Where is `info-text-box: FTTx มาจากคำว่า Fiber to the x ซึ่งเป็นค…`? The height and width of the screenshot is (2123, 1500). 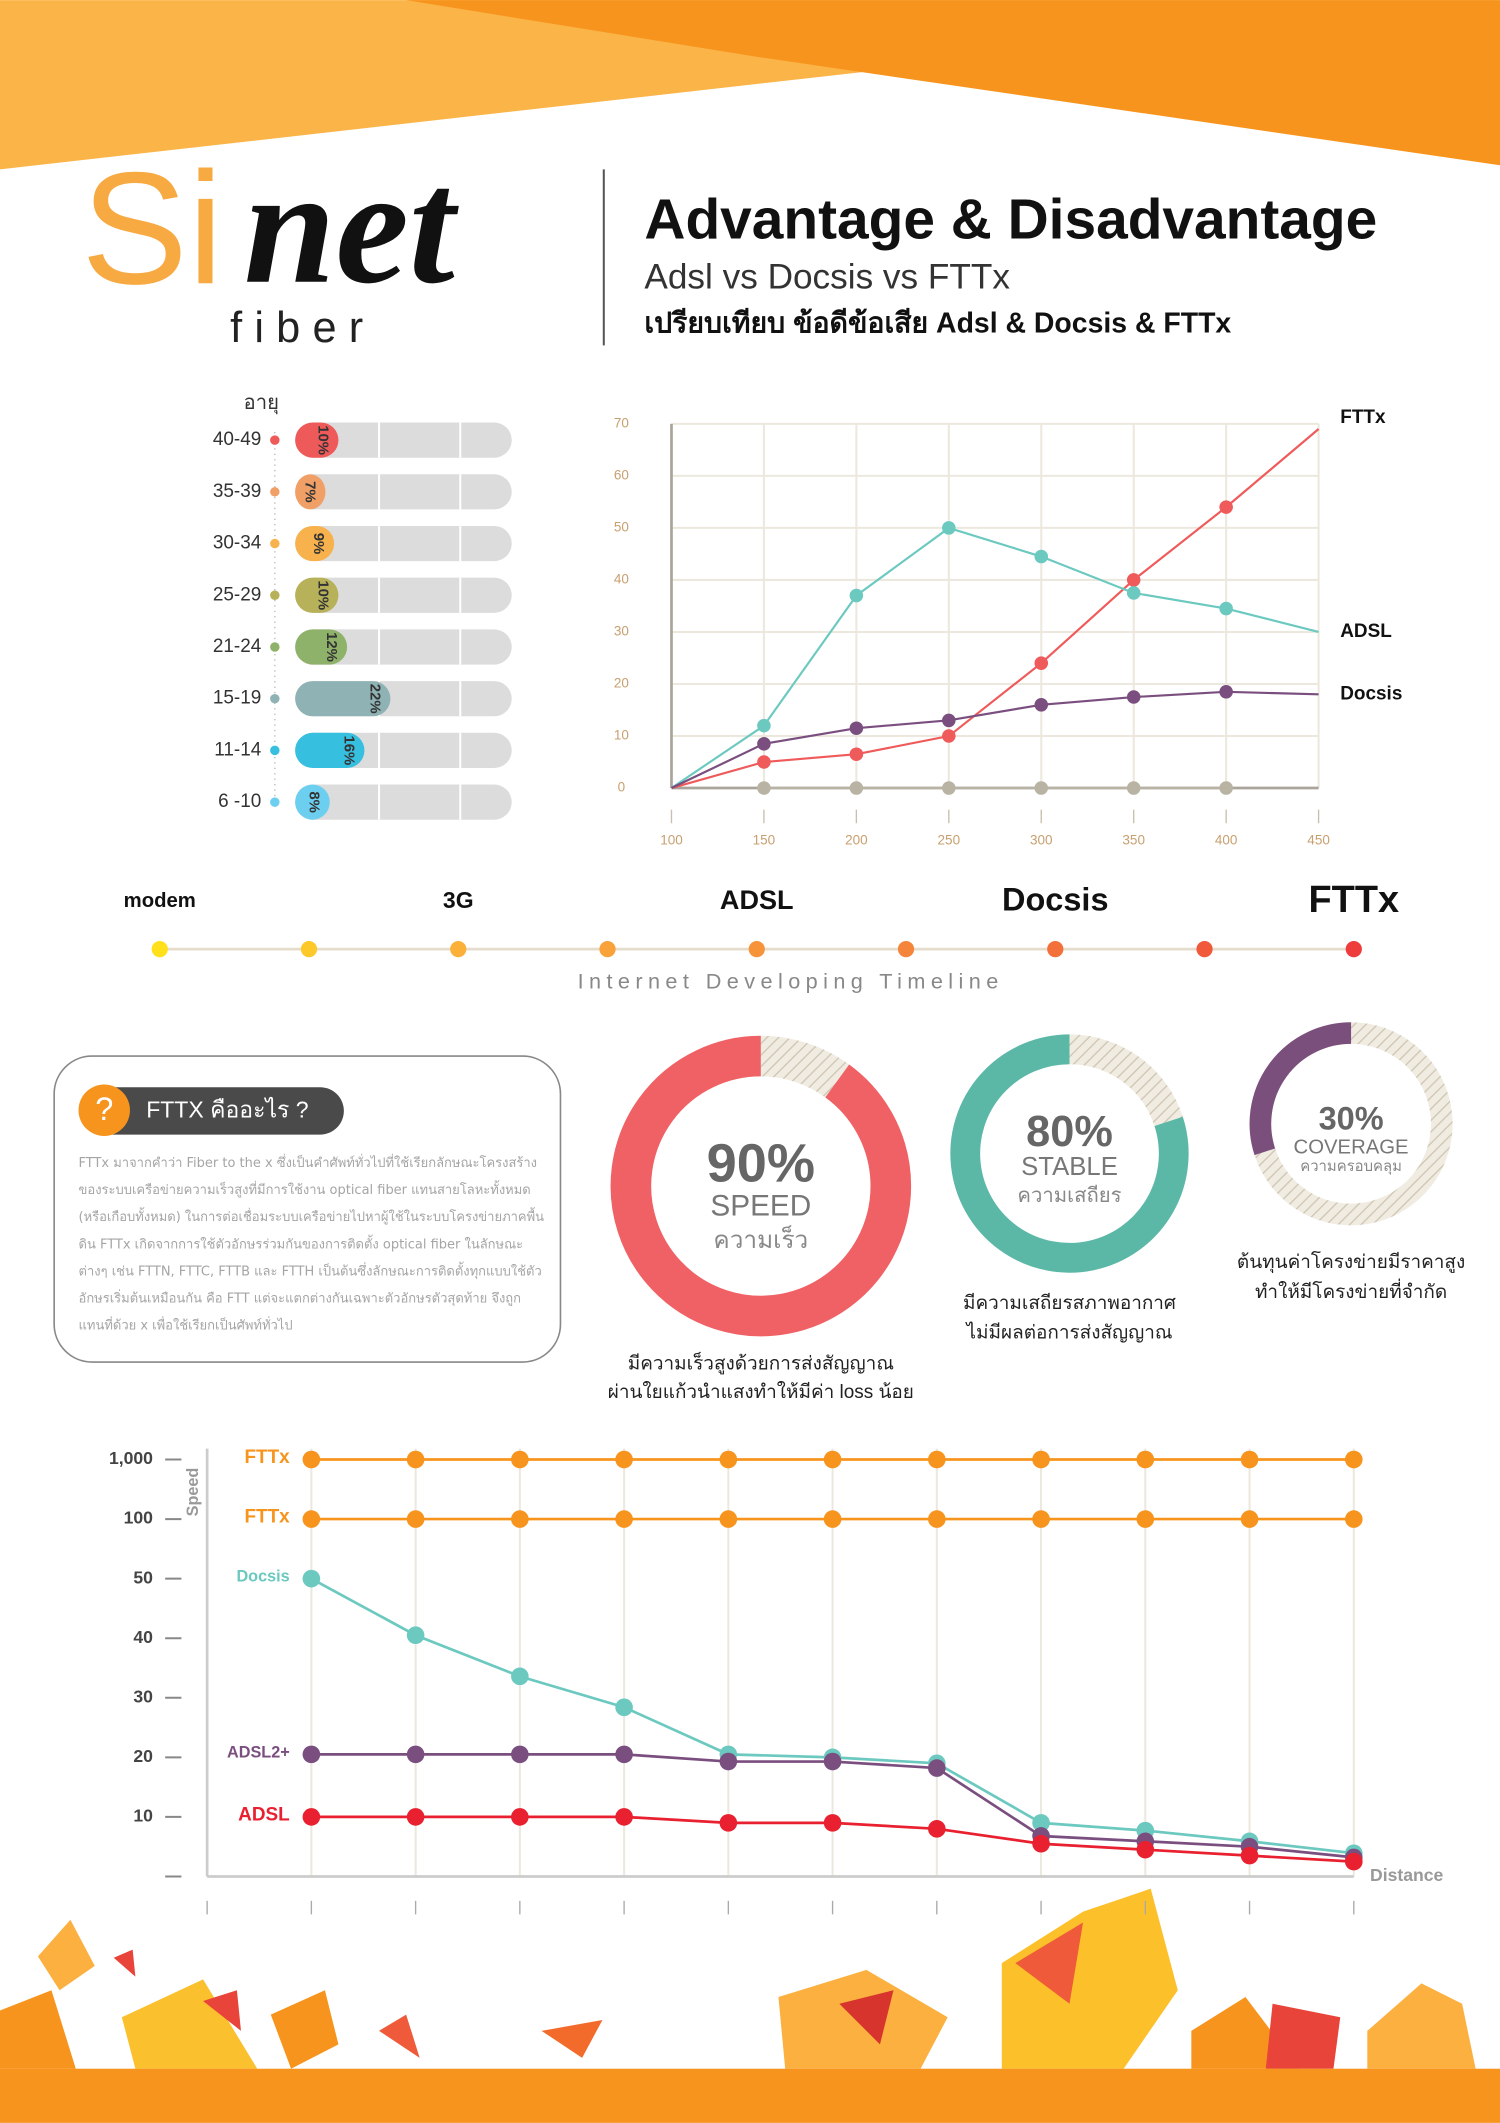 info-text-box: FTTx มาจากคำว่า Fiber to the x ซึ่งเป็นค… is located at coordinates (312, 1244).